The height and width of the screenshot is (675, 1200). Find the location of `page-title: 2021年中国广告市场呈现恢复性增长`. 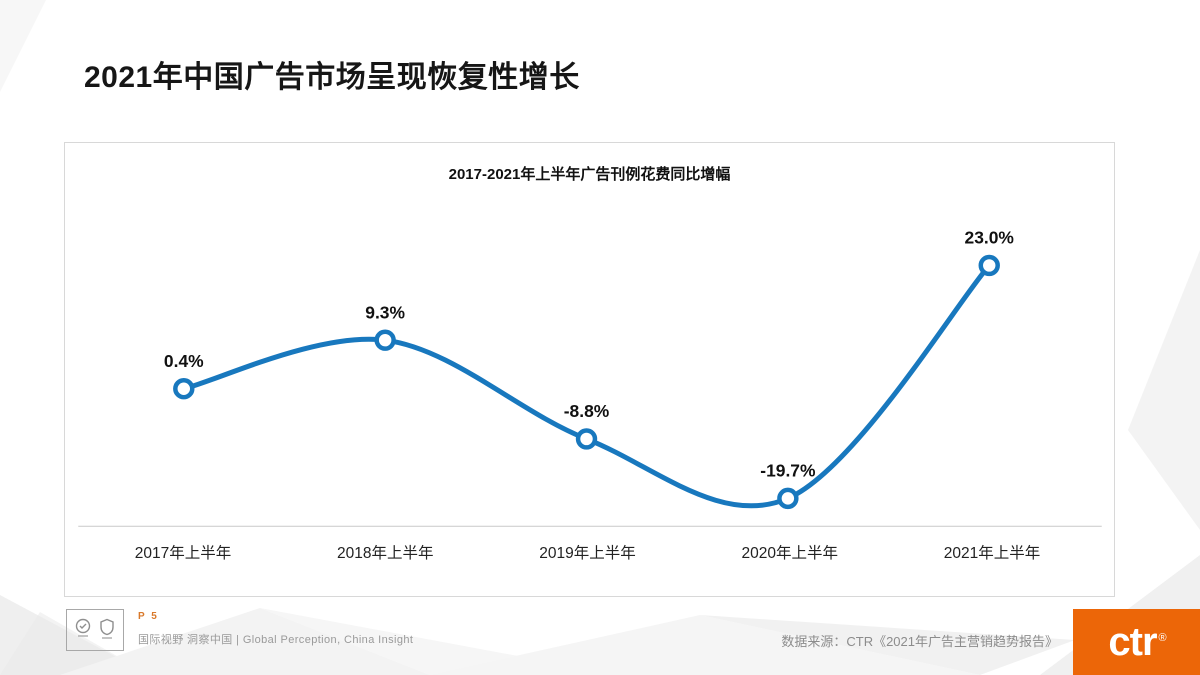

page-title: 2021年中国广告市场呈现恢复性增长 is located at coordinates (332, 77).